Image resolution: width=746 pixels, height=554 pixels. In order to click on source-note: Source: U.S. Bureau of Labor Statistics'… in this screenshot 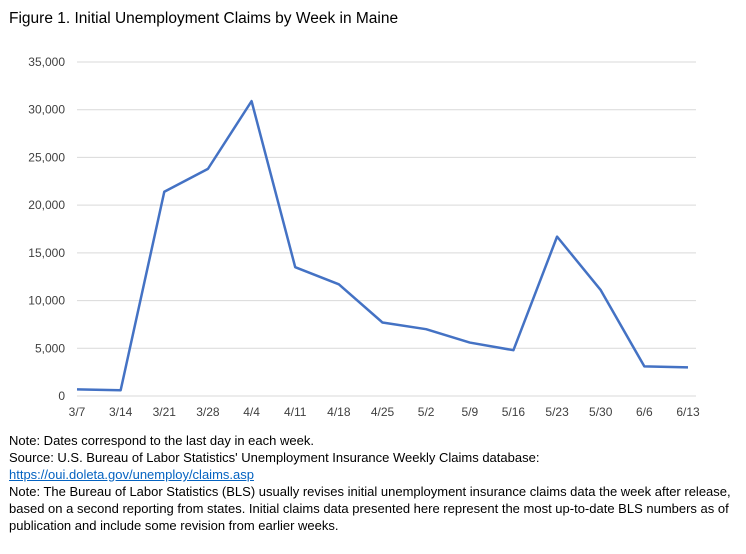, I will do `click(274, 457)`.